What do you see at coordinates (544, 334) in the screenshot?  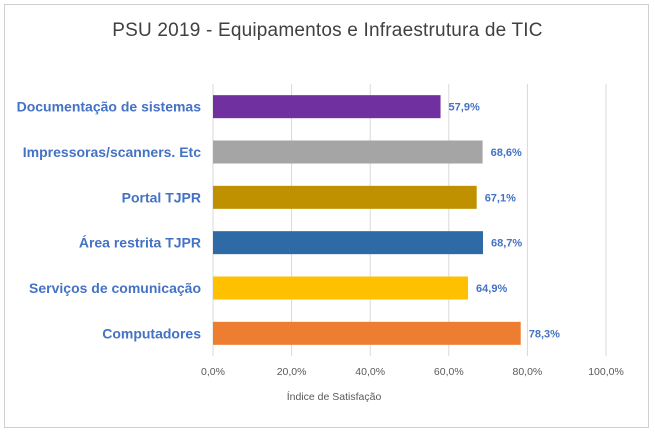 I see `value-label: 78,3%` at bounding box center [544, 334].